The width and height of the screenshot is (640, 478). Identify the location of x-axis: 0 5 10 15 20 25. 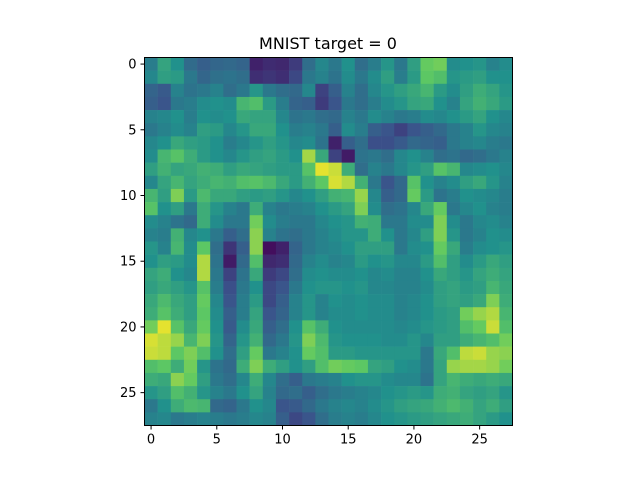
(317, 436).